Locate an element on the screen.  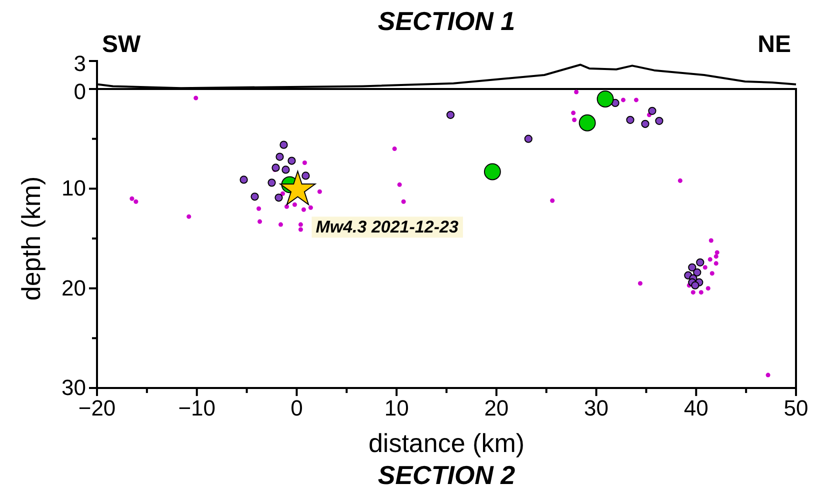
annotation: Mw4.3 2021-12-23 is located at coordinates (387, 227).